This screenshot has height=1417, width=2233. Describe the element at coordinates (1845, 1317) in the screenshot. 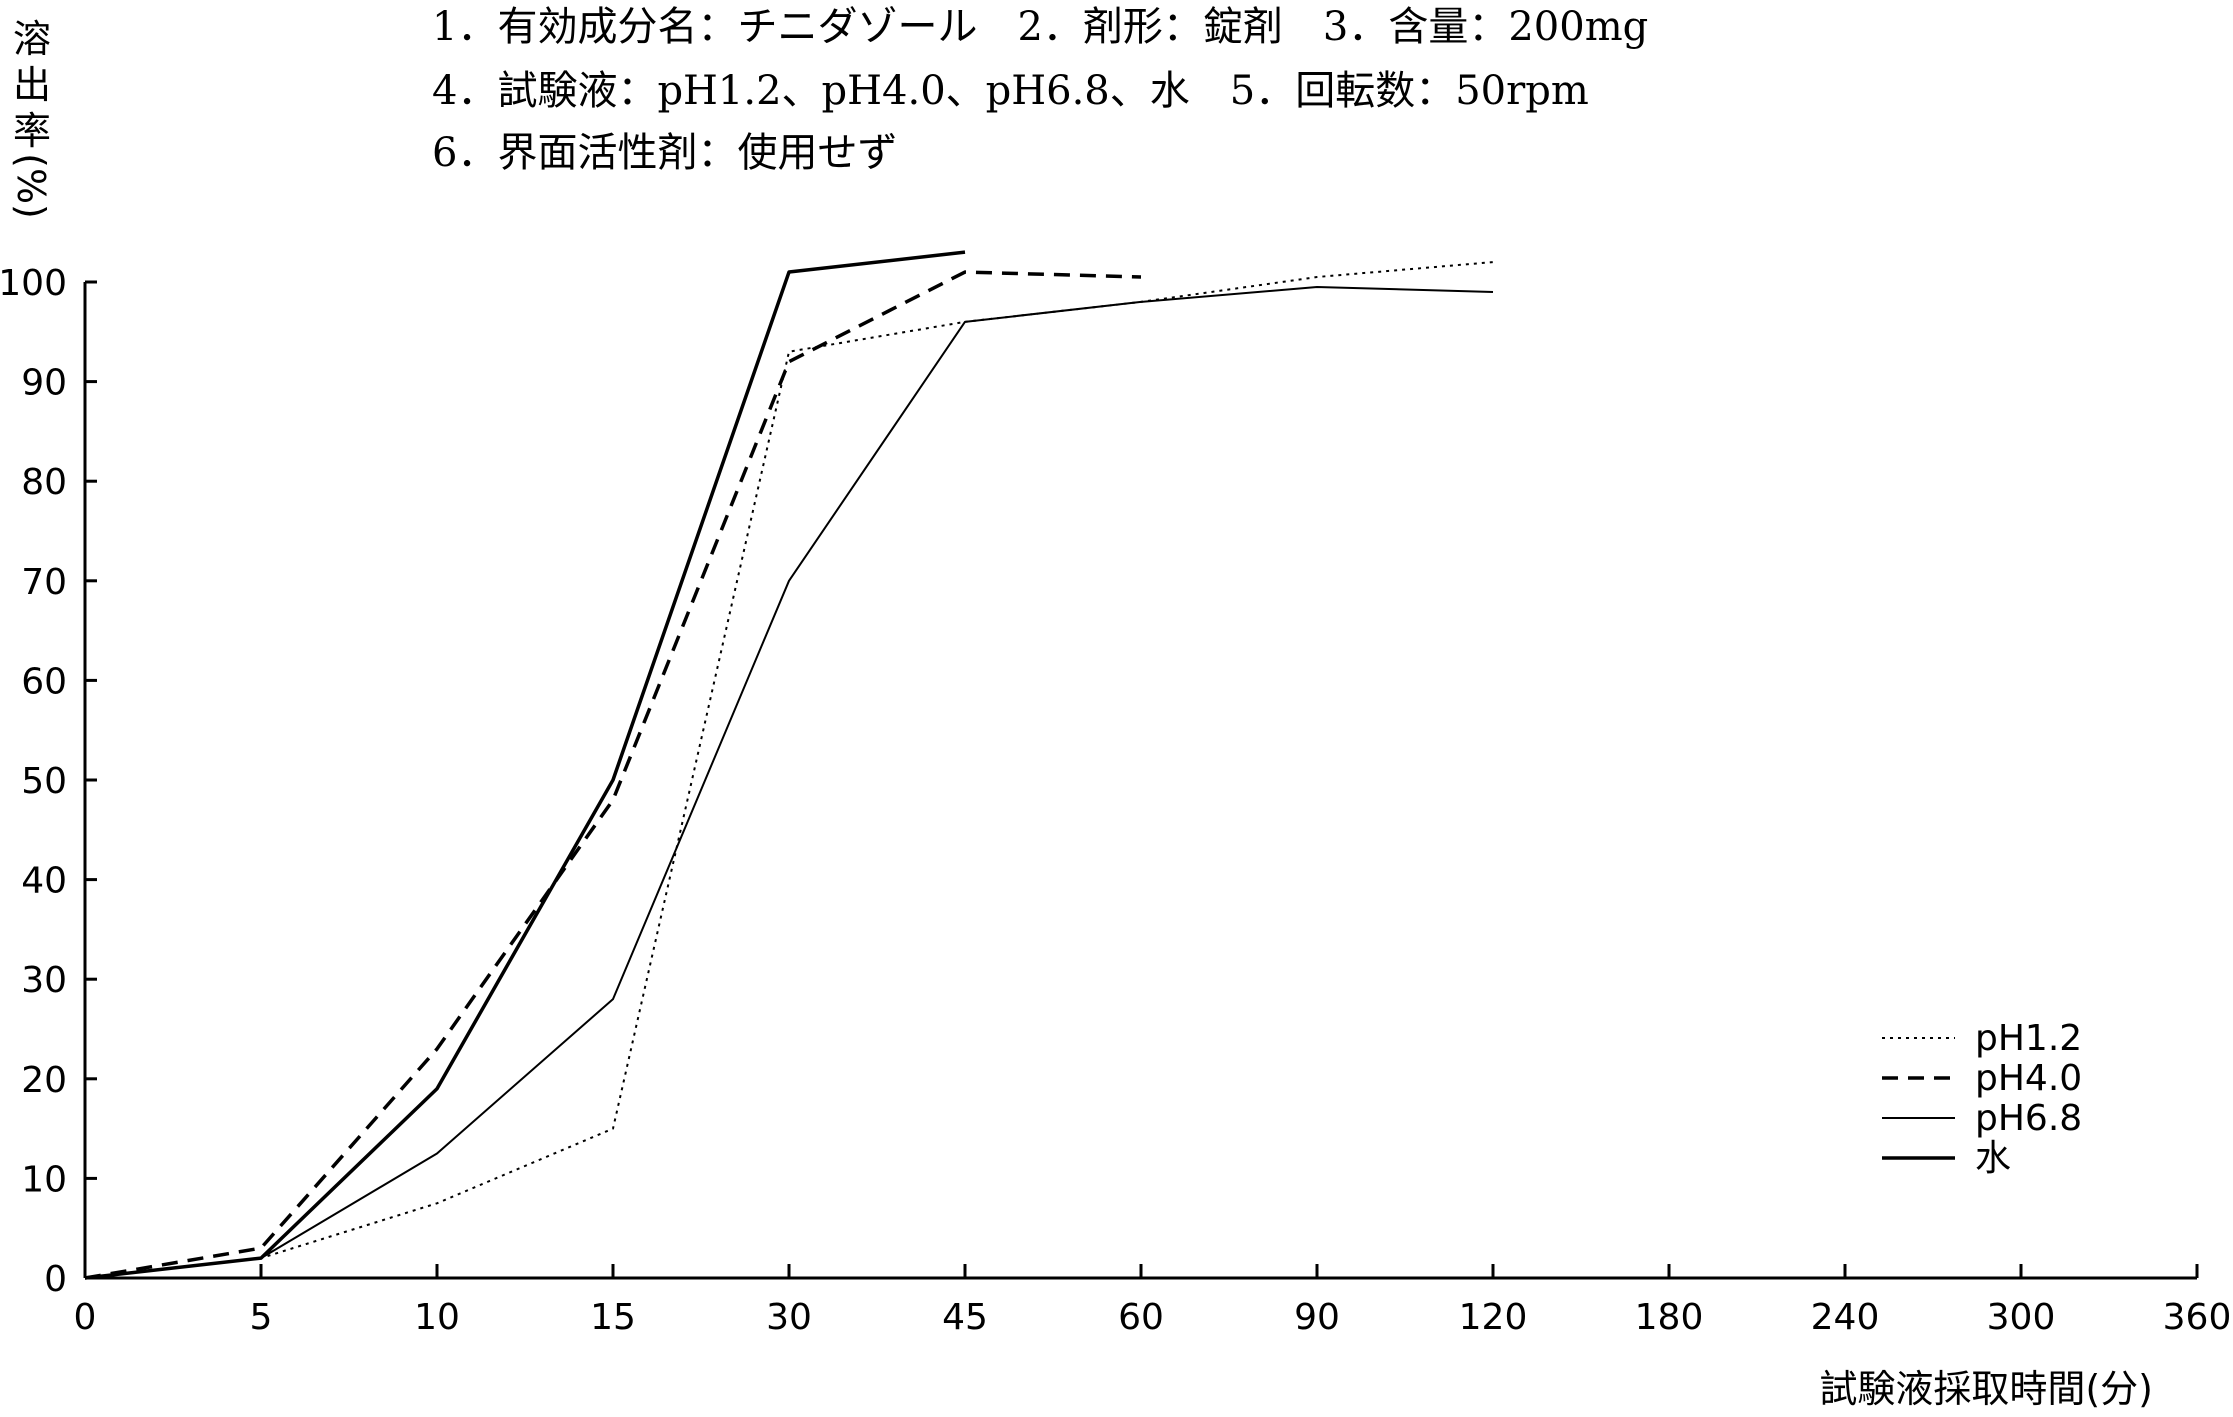

I see `x-tick-label: 240` at that location.